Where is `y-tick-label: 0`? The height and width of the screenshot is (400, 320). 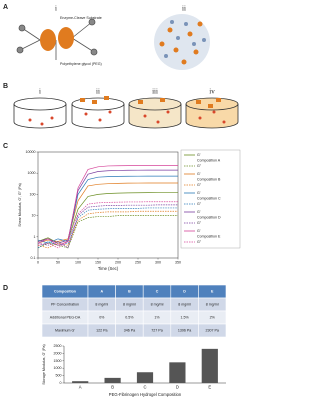
y-tick-label: 0 is located at coordinates (61, 383).